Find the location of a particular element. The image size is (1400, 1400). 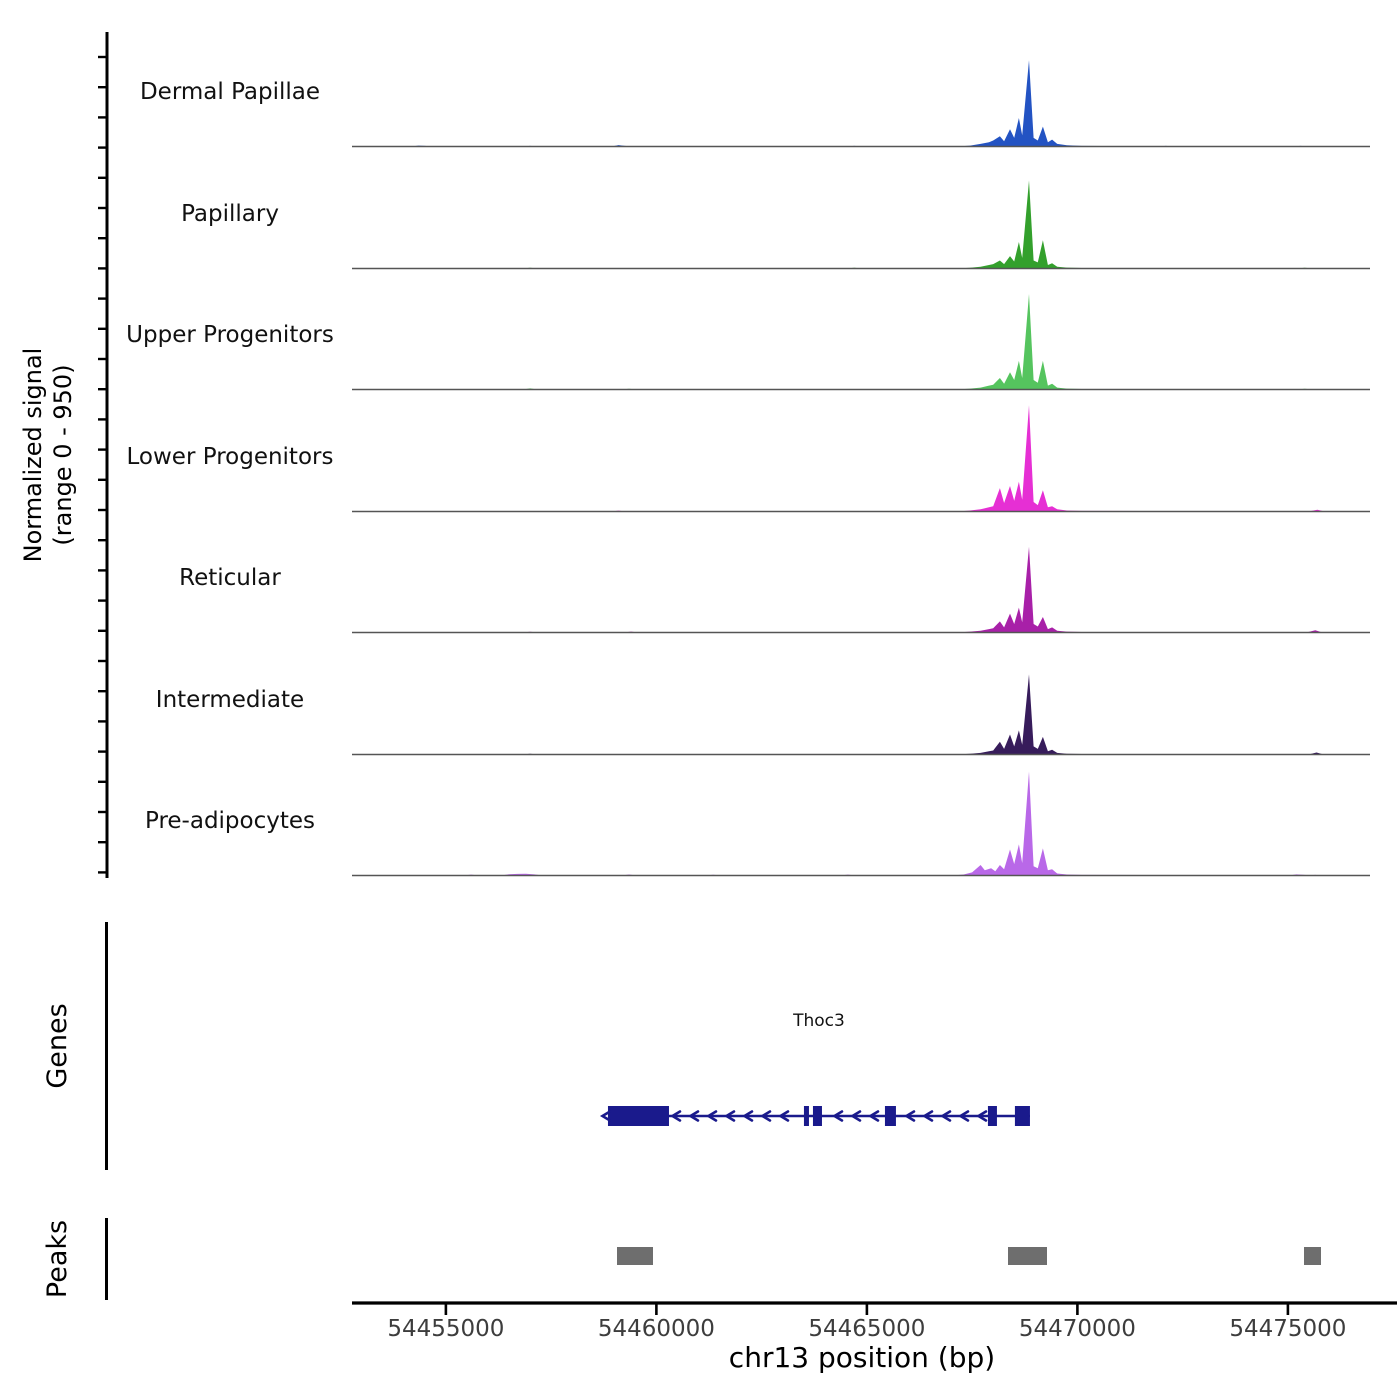

y-axis-label-line2: (range 0 - 950) is located at coordinates (63, 455).